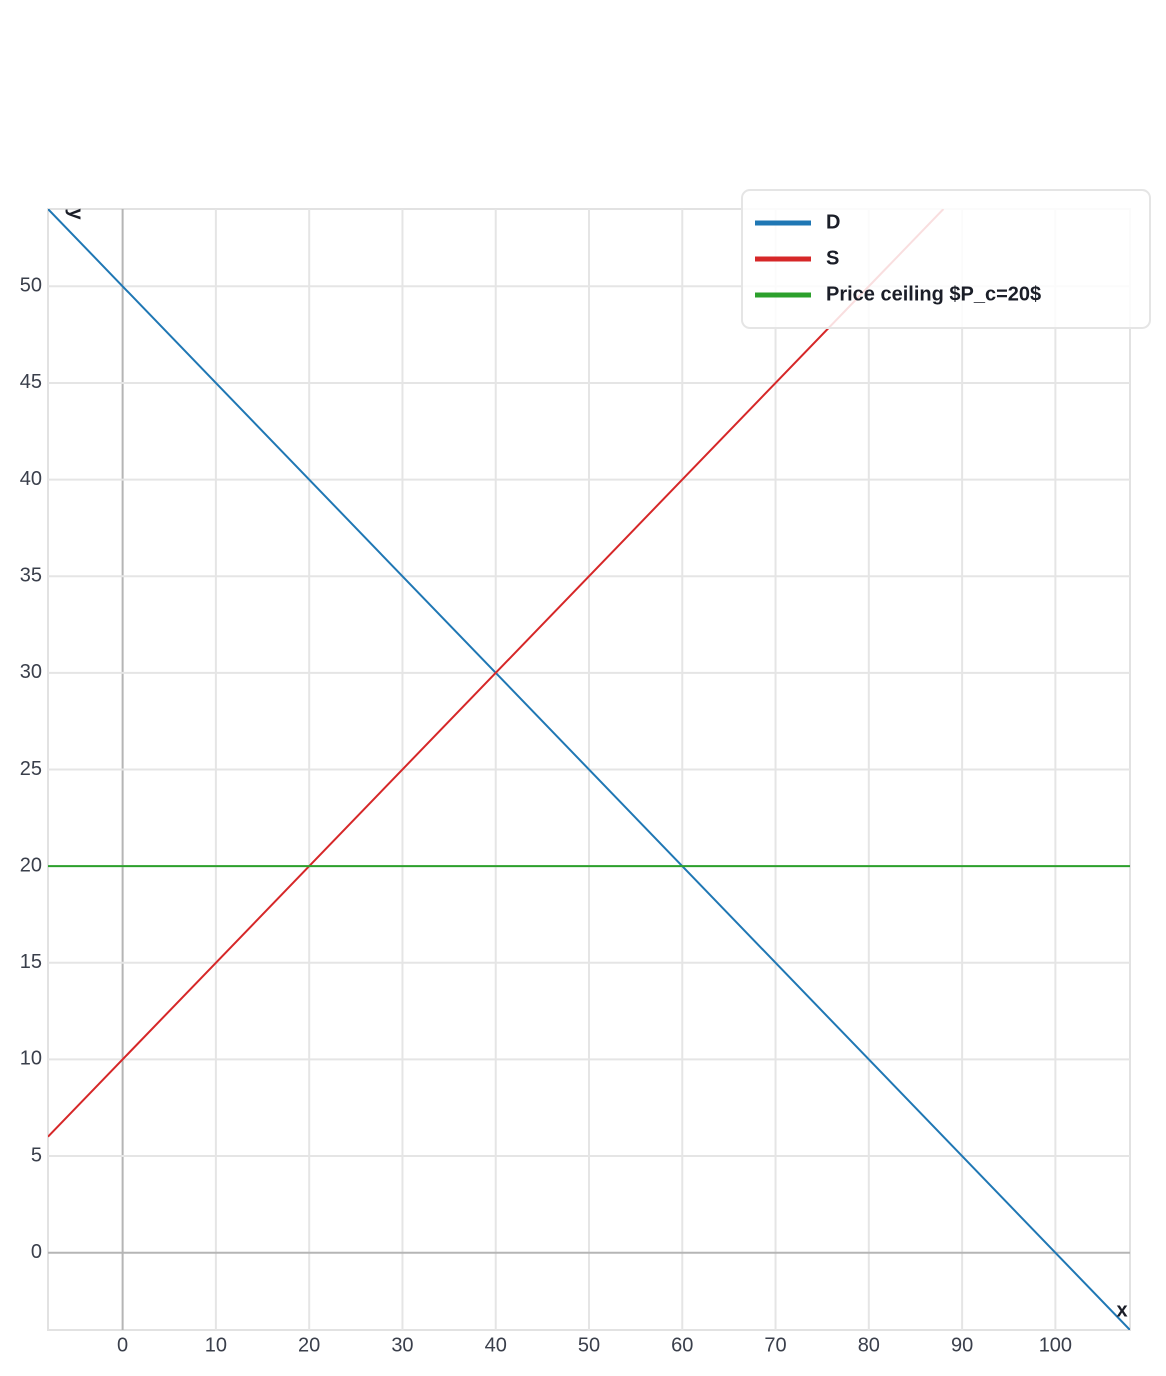 The image size is (1166, 1376). Describe the element at coordinates (76, 214) in the screenshot. I see `y-axis-label: y` at that location.